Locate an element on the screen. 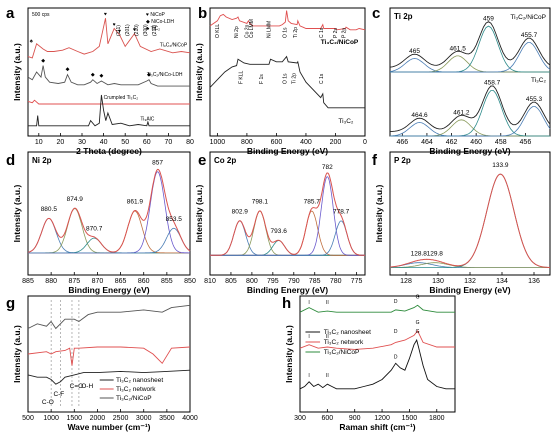 The width and height of the screenshot is (556, 436). panel-d-x-tick-label: 875 is located at coordinates (74, 281).